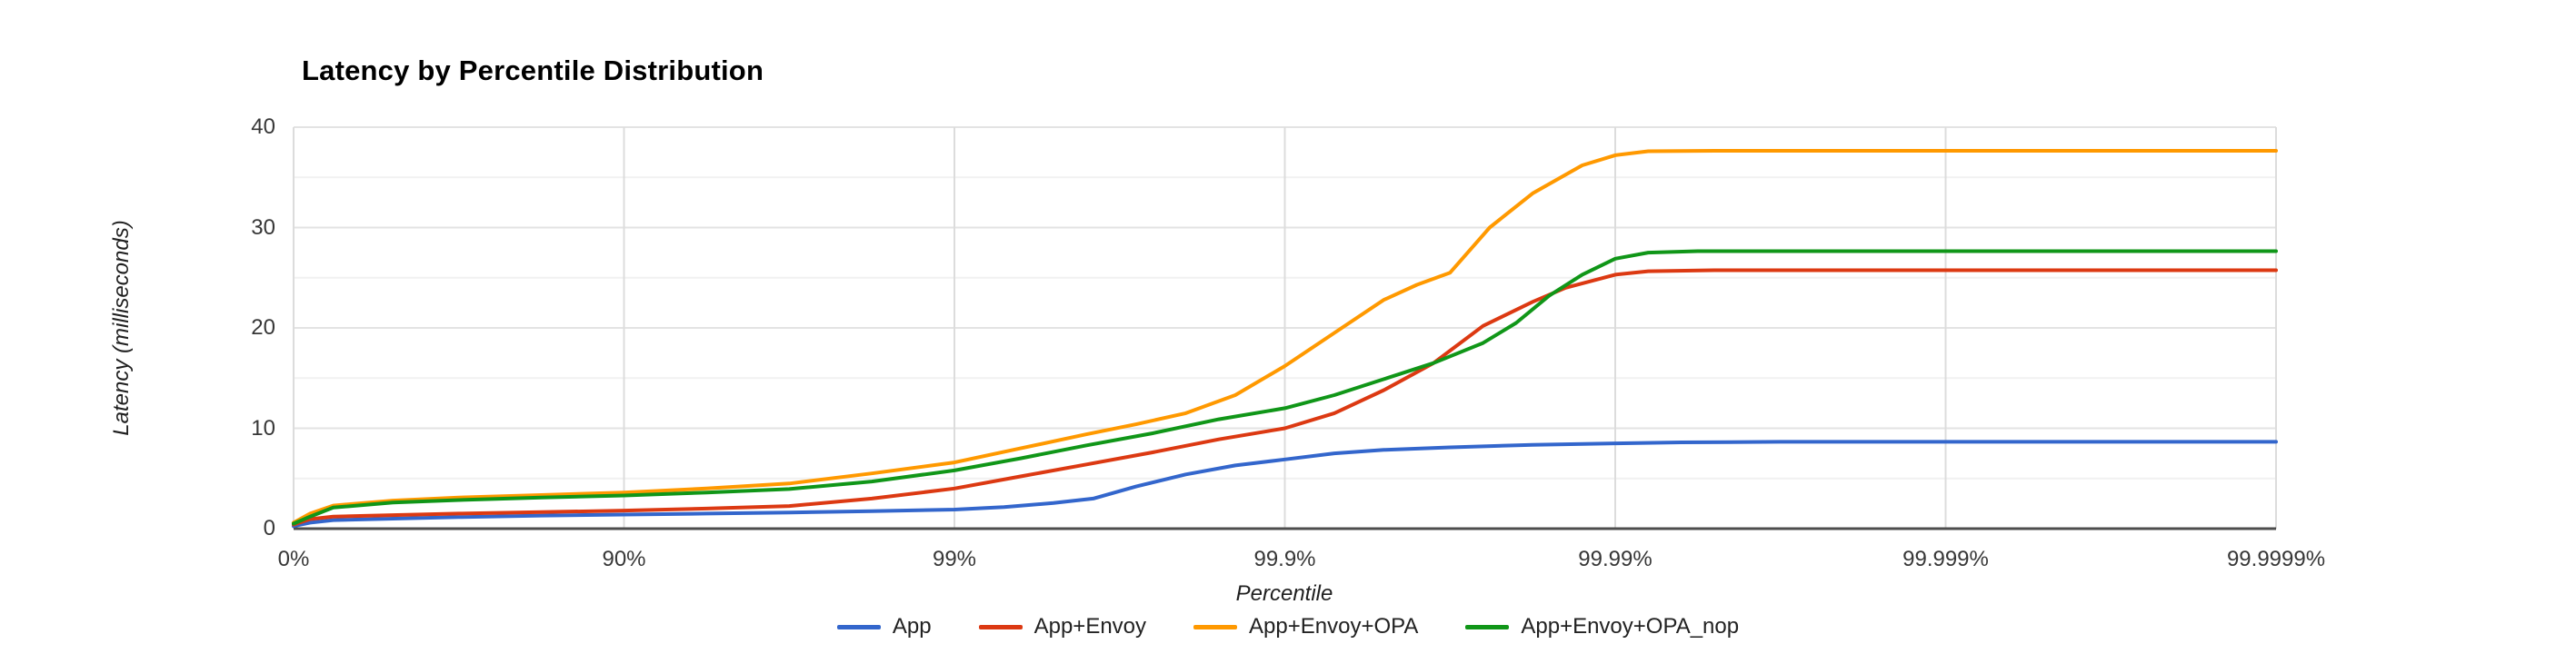 The height and width of the screenshot is (654, 2576). What do you see at coordinates (1000, 626) in the screenshot?
I see `legend-swatch-app-envoy` at bounding box center [1000, 626].